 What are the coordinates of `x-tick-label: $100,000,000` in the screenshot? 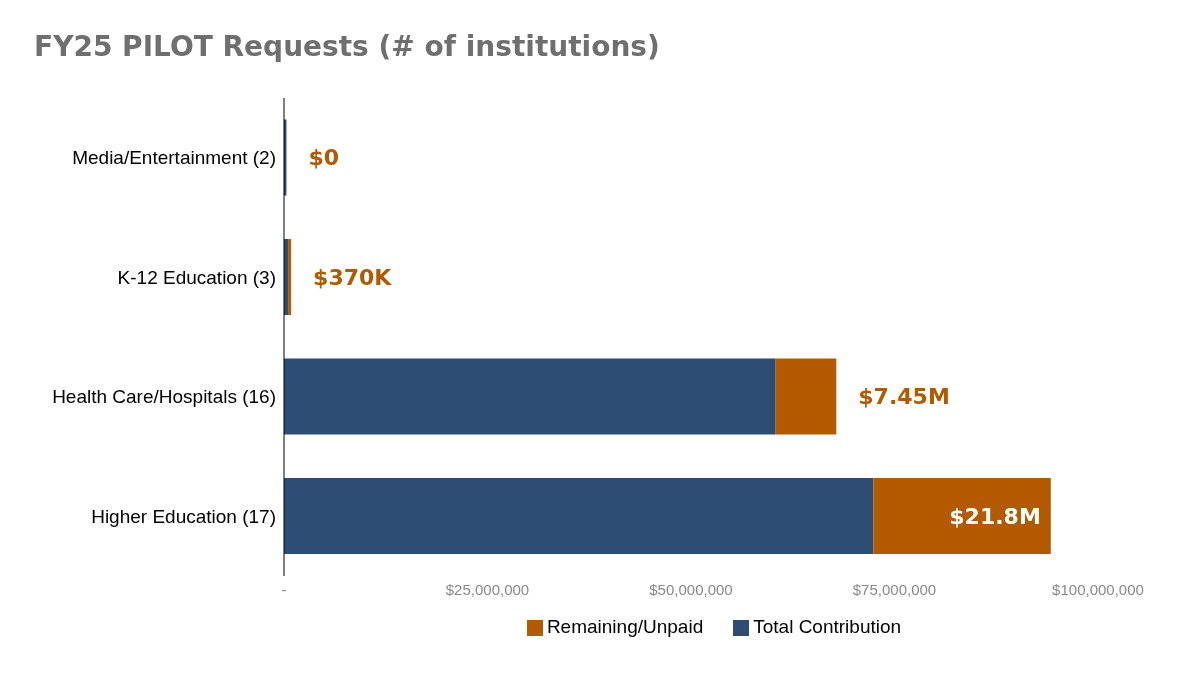 It's located at (1098, 589).